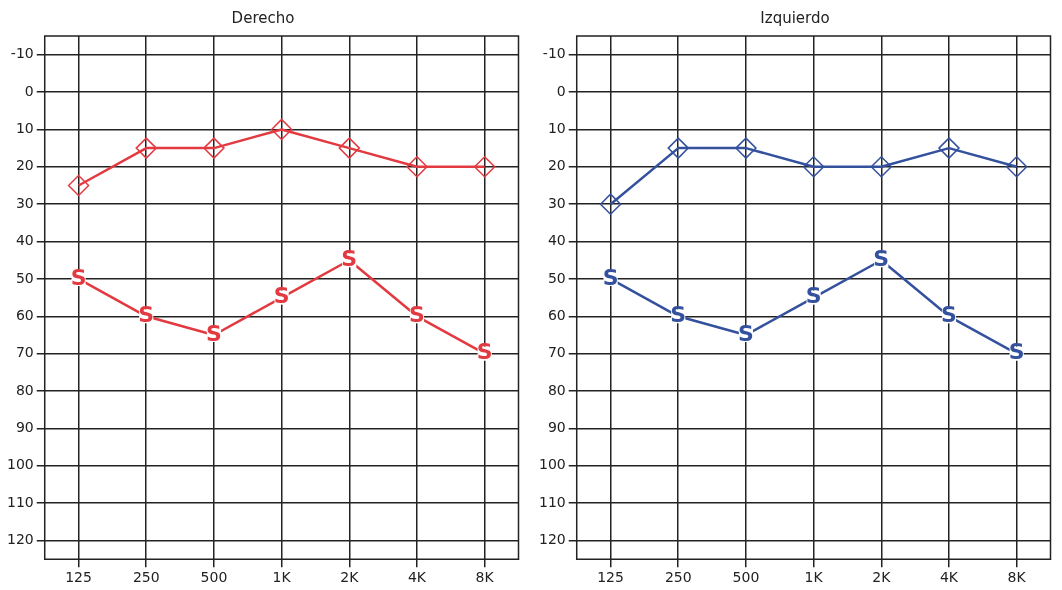 The width and height of the screenshot is (1062, 590). What do you see at coordinates (263, 17) in the screenshot?
I see `chart-title: Derecho` at bounding box center [263, 17].